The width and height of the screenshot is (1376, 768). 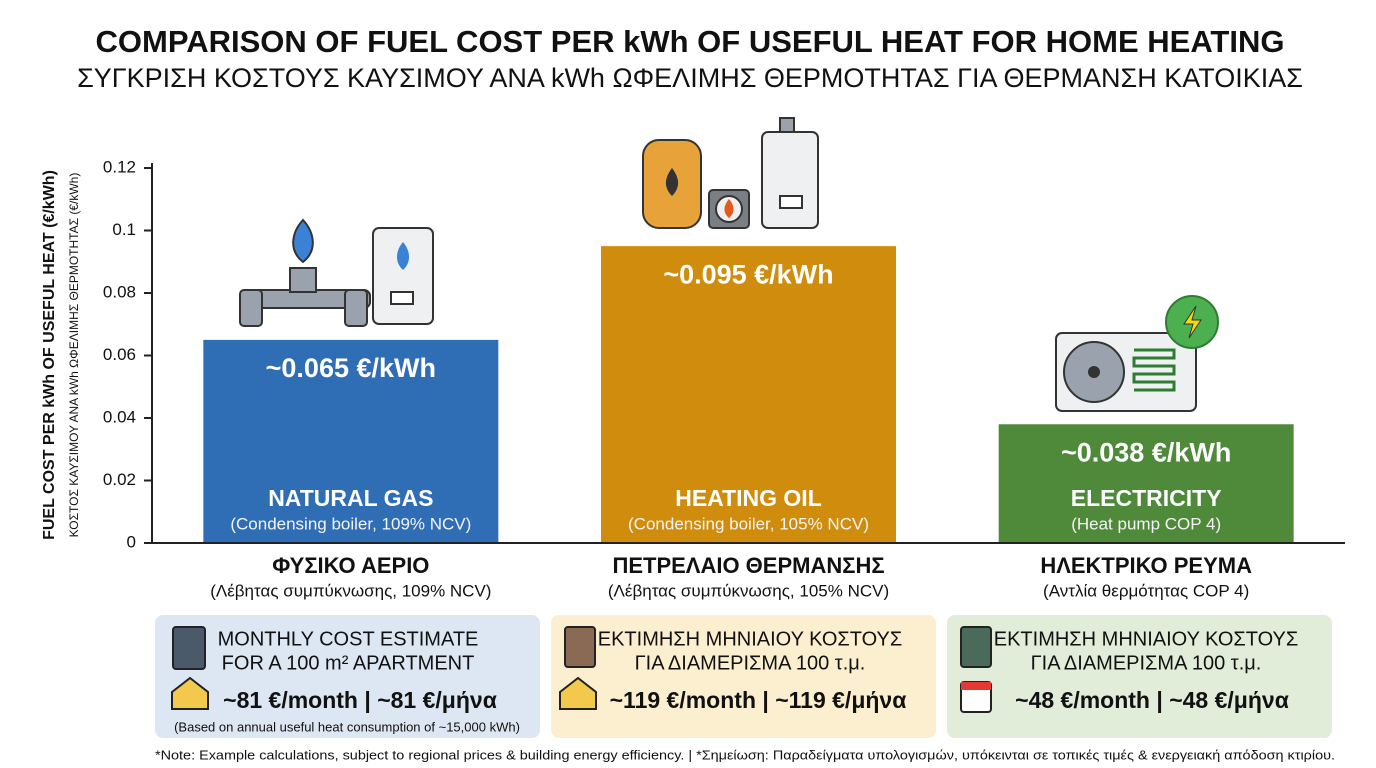 What do you see at coordinates (1146, 523) in the screenshot?
I see `bar-note: (Heat pump COP 4)` at bounding box center [1146, 523].